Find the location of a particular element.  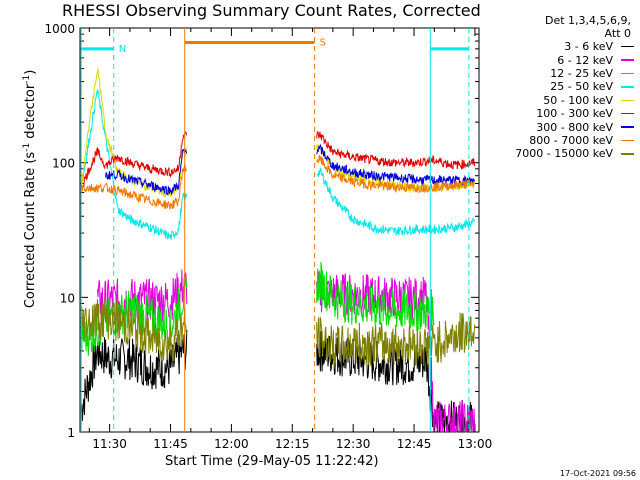

generated-timestamp: 17-Oct-2021 09:56 is located at coordinates (598, 473).